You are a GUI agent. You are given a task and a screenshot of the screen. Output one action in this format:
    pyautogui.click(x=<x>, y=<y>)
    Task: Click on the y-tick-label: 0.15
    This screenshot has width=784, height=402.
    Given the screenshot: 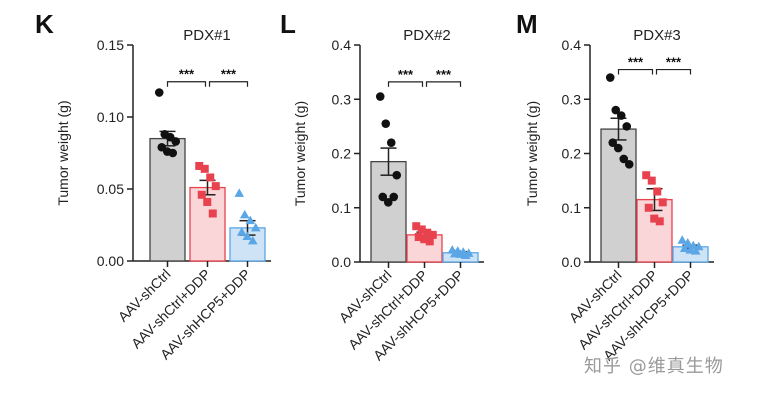 What is the action you would take?
    pyautogui.click(x=110, y=45)
    